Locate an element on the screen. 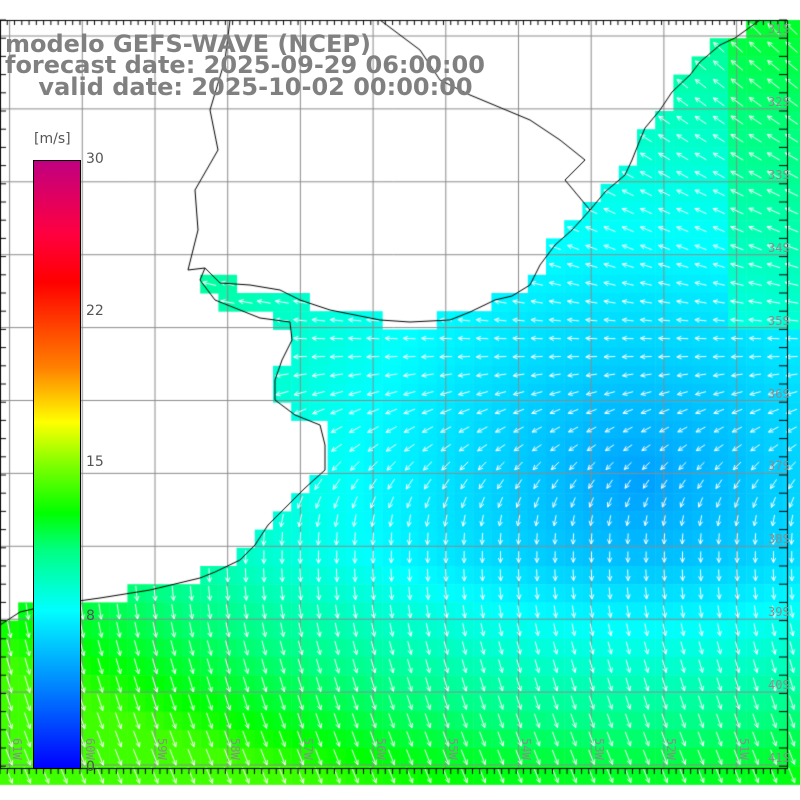  lon-label: 56W is located at coordinates (380, 749).